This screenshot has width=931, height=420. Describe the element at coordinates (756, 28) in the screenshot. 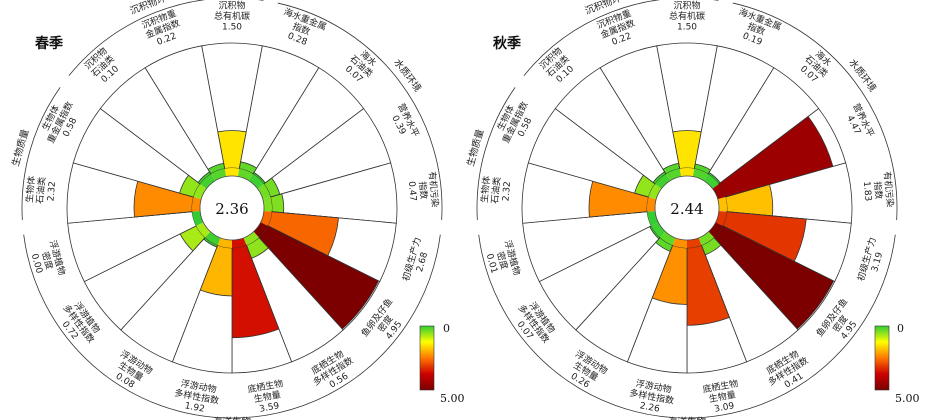

I see `category-label: 海水重金属指数0.19` at that location.